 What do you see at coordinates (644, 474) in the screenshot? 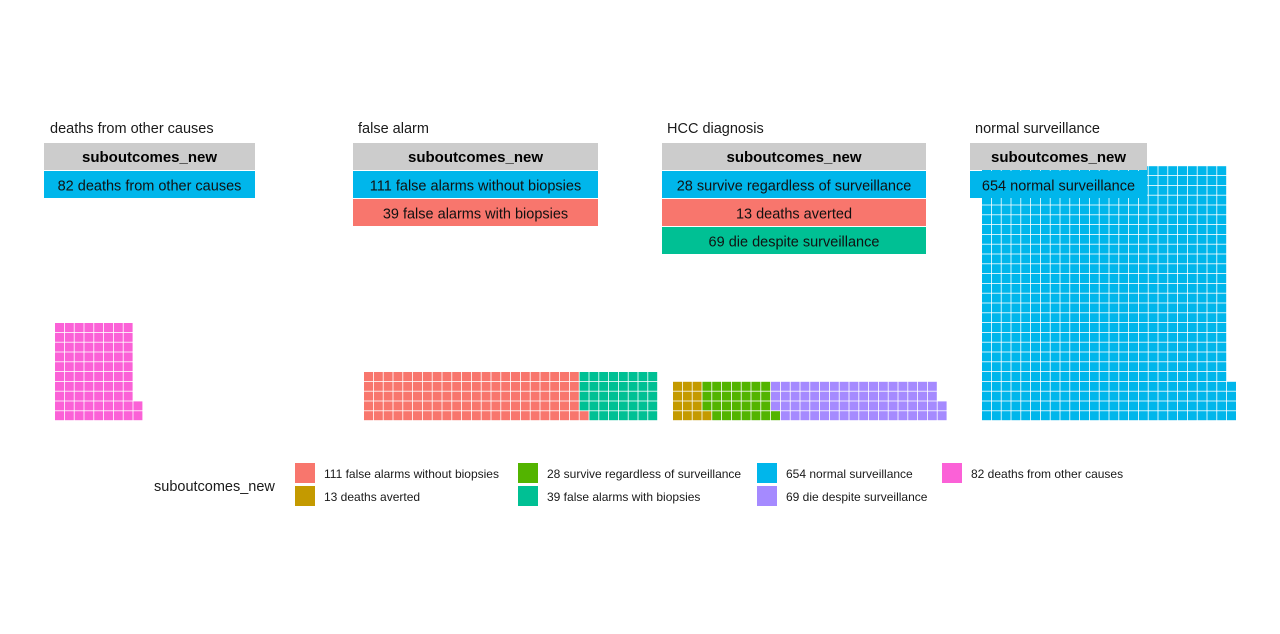
I see `legend-label: 28 survive regardless of surveillance` at bounding box center [644, 474].